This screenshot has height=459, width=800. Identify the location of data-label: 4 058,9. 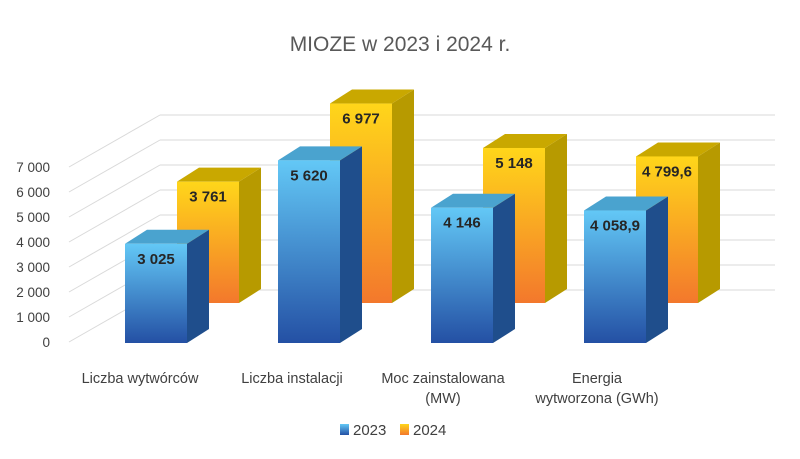
(615, 226).